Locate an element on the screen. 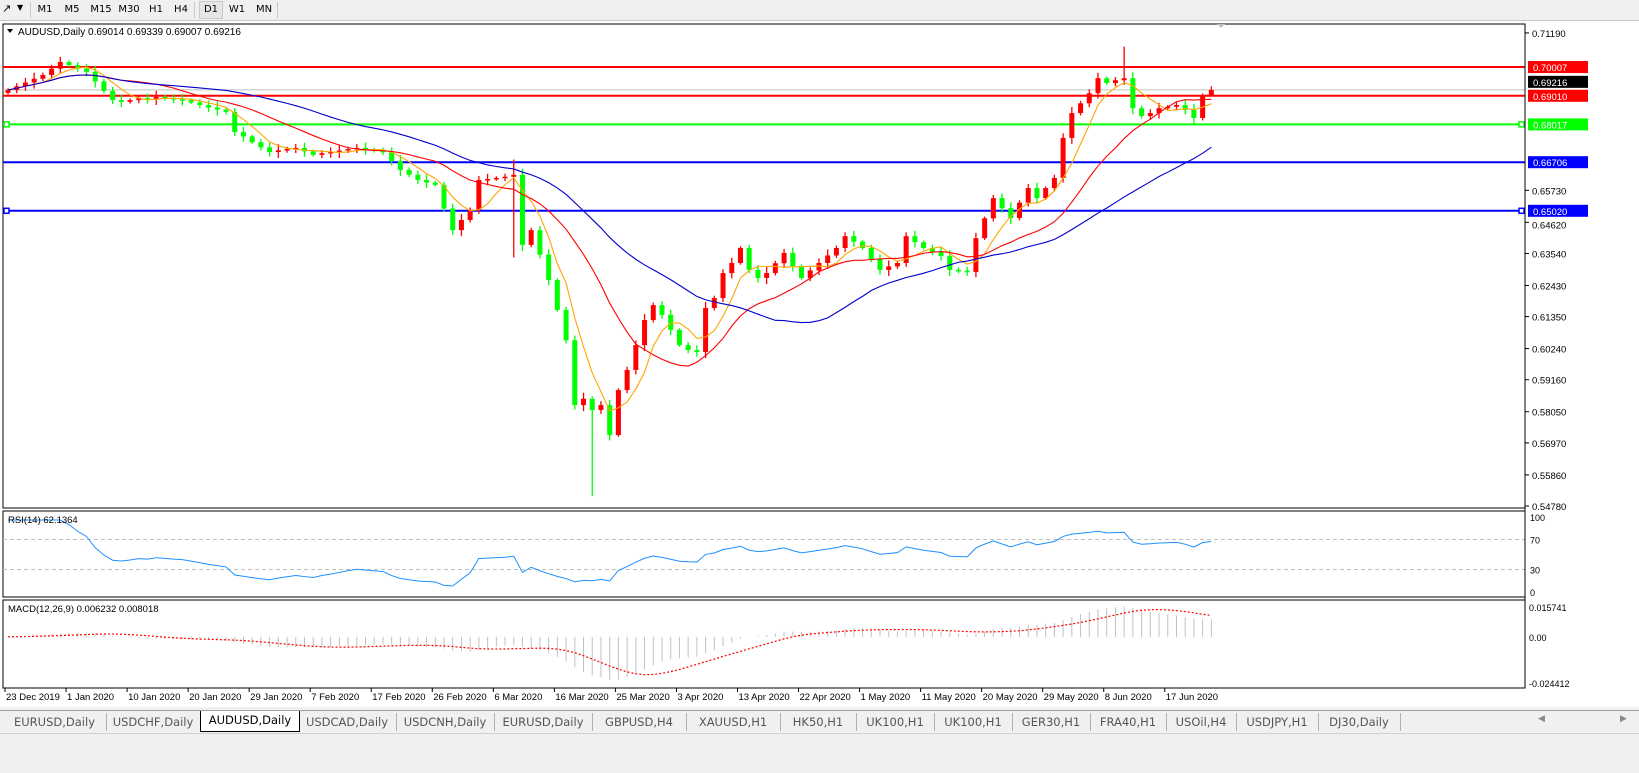  date-tick-label: 8 Jun 2020 is located at coordinates (1128, 697).